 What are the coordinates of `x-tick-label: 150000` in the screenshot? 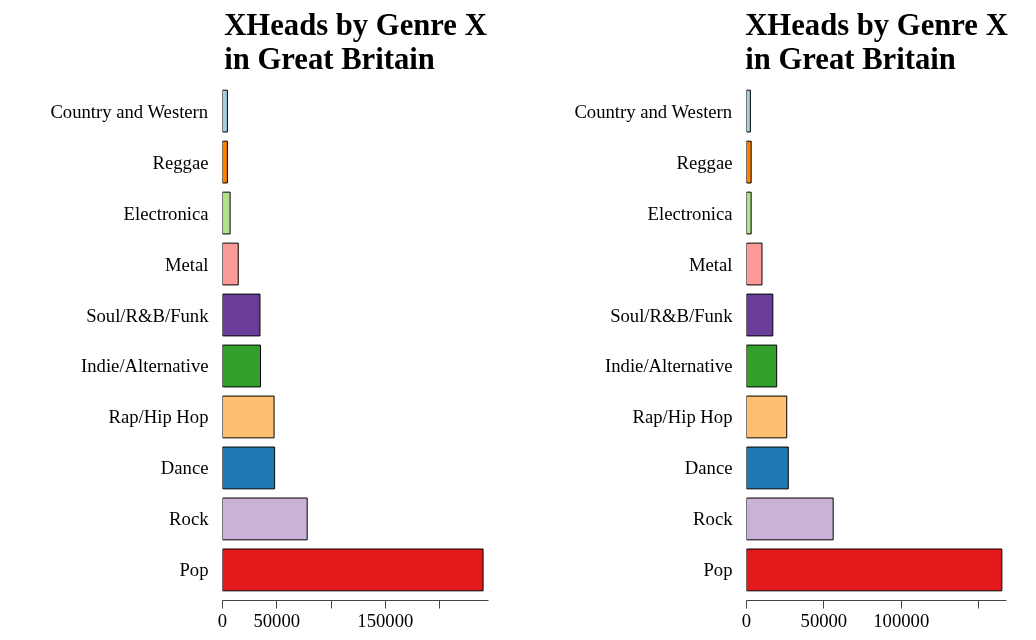 It's located at (385, 620).